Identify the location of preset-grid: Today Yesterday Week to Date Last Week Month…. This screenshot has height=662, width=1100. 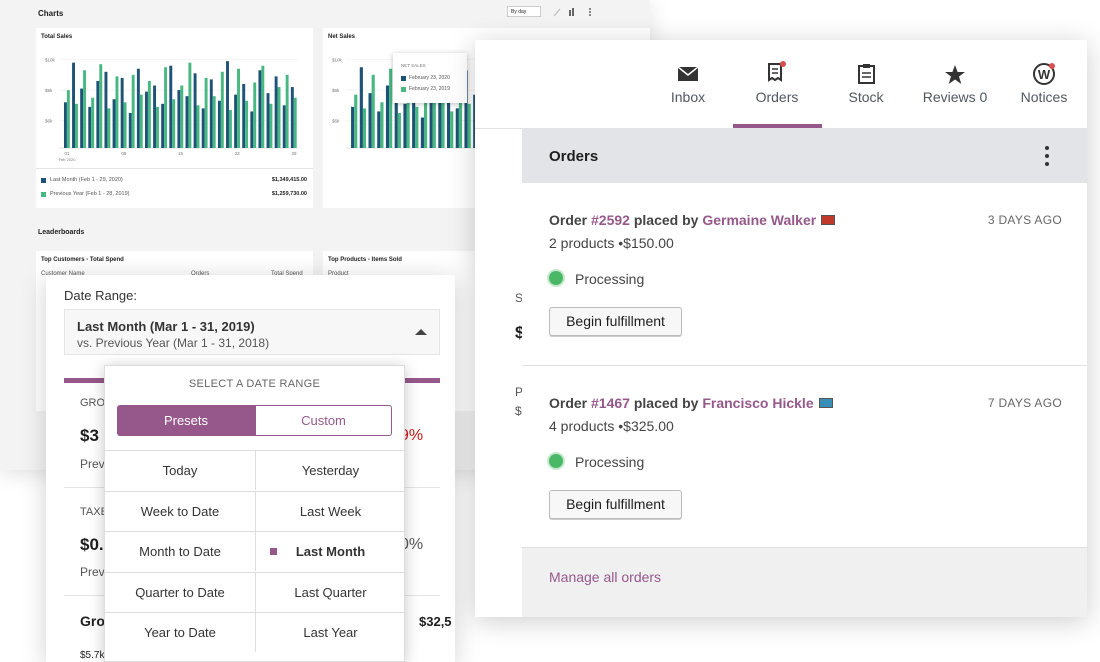
(254, 555).